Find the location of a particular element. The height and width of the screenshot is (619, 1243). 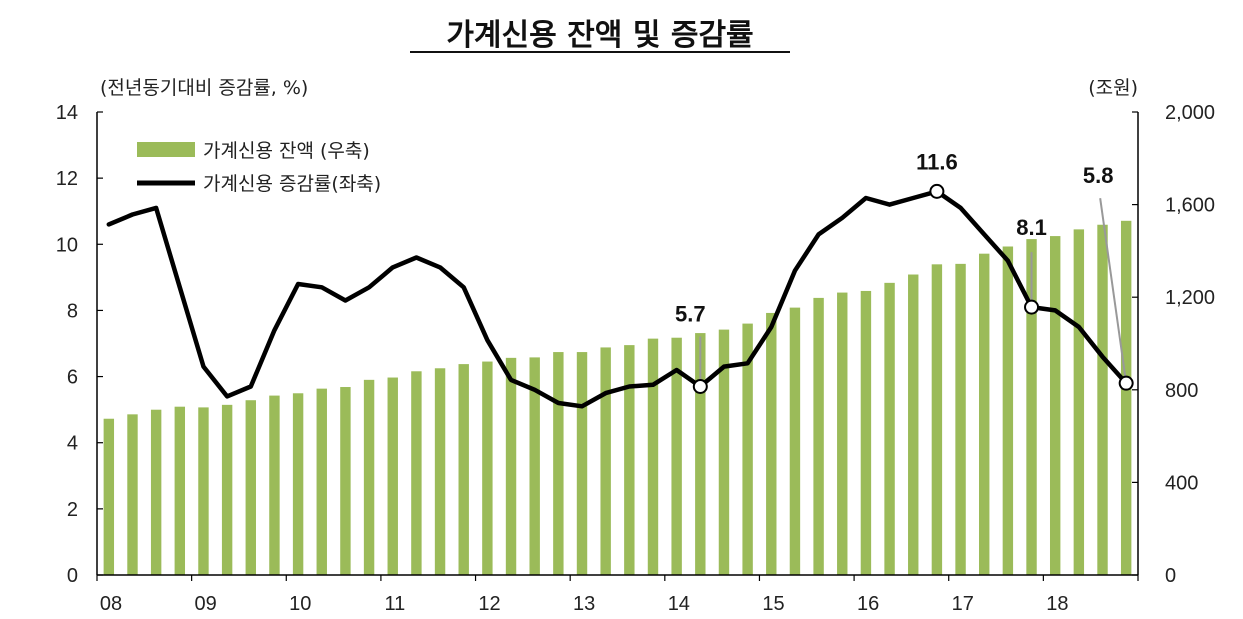

x-tick-label: 09 is located at coordinates (206, 604).